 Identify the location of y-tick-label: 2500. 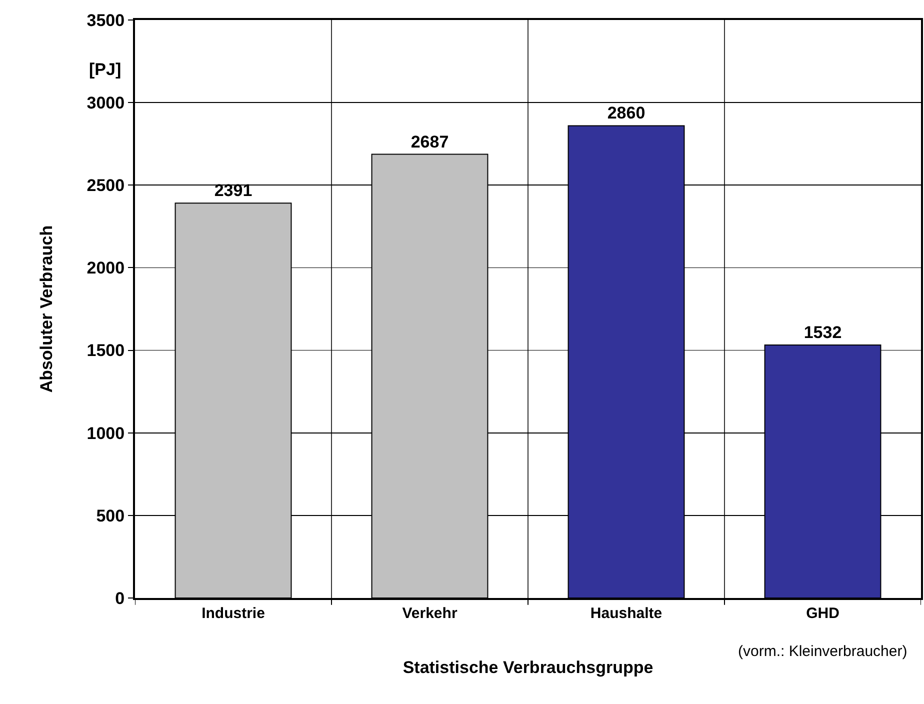
(105, 186).